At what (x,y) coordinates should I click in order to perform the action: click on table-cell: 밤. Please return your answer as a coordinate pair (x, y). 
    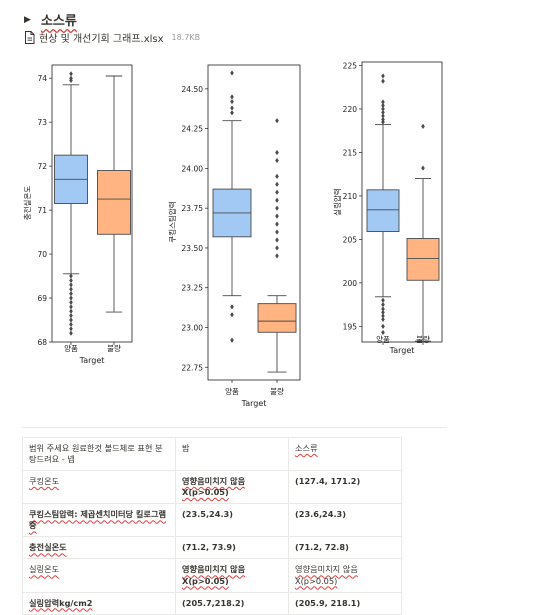
    Looking at the image, I should click on (232, 454).